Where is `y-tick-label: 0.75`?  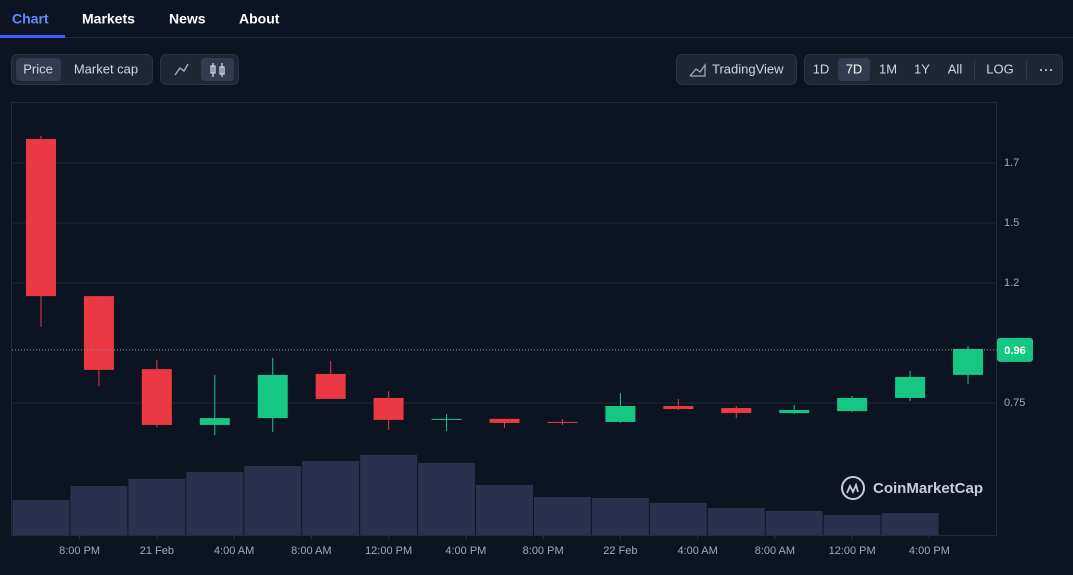 y-tick-label: 0.75 is located at coordinates (1014, 403).